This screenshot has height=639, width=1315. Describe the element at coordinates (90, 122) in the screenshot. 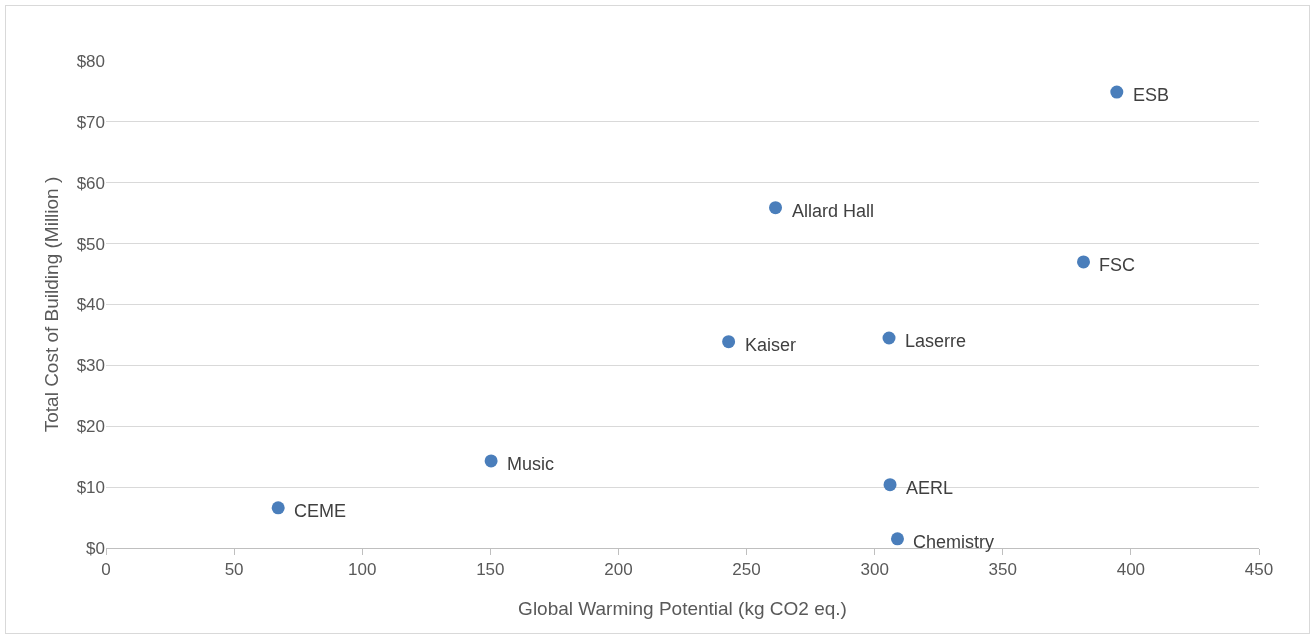

I see `y-tick-label: $70` at that location.